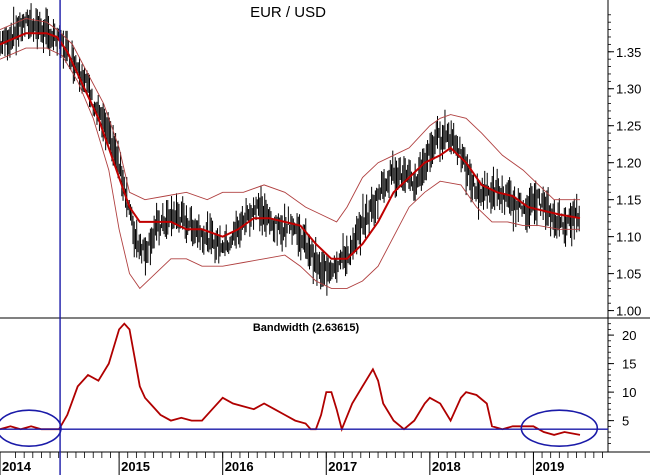 The height and width of the screenshot is (475, 650). I want to click on x-year-label: 2018, so click(446, 466).